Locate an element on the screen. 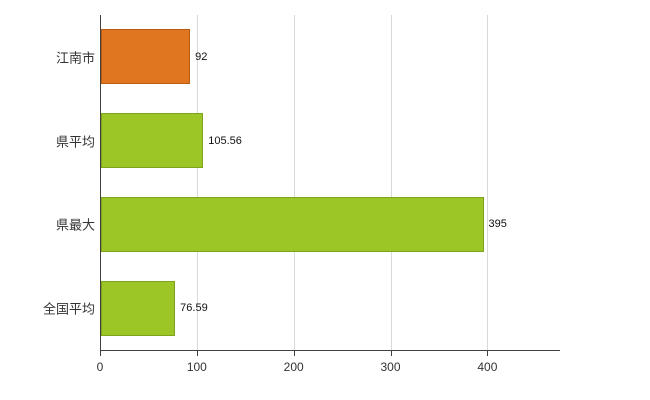 This screenshot has width=650, height=400. x-axis-tick-label: 200 is located at coordinates (293, 367).